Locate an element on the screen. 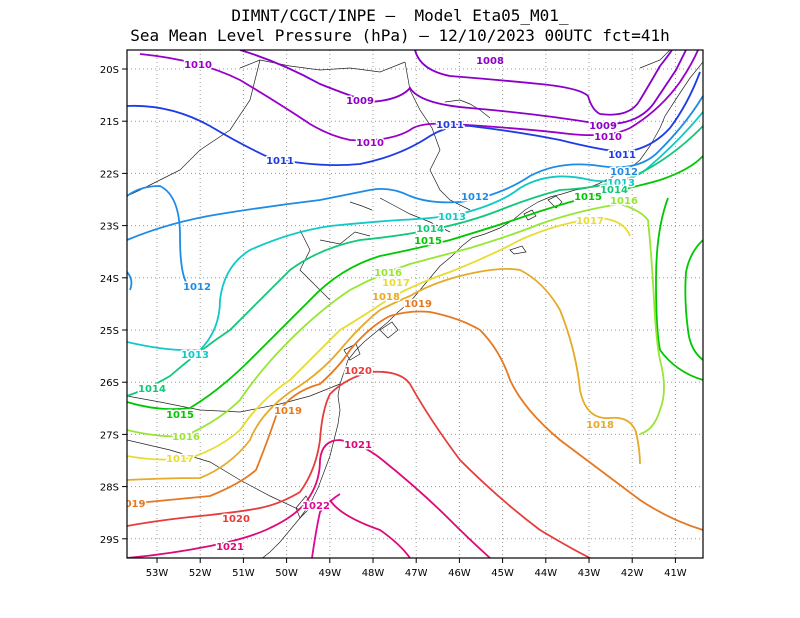 The height and width of the screenshot is (618, 800). y-tick-label: 24S is located at coordinates (109, 279).